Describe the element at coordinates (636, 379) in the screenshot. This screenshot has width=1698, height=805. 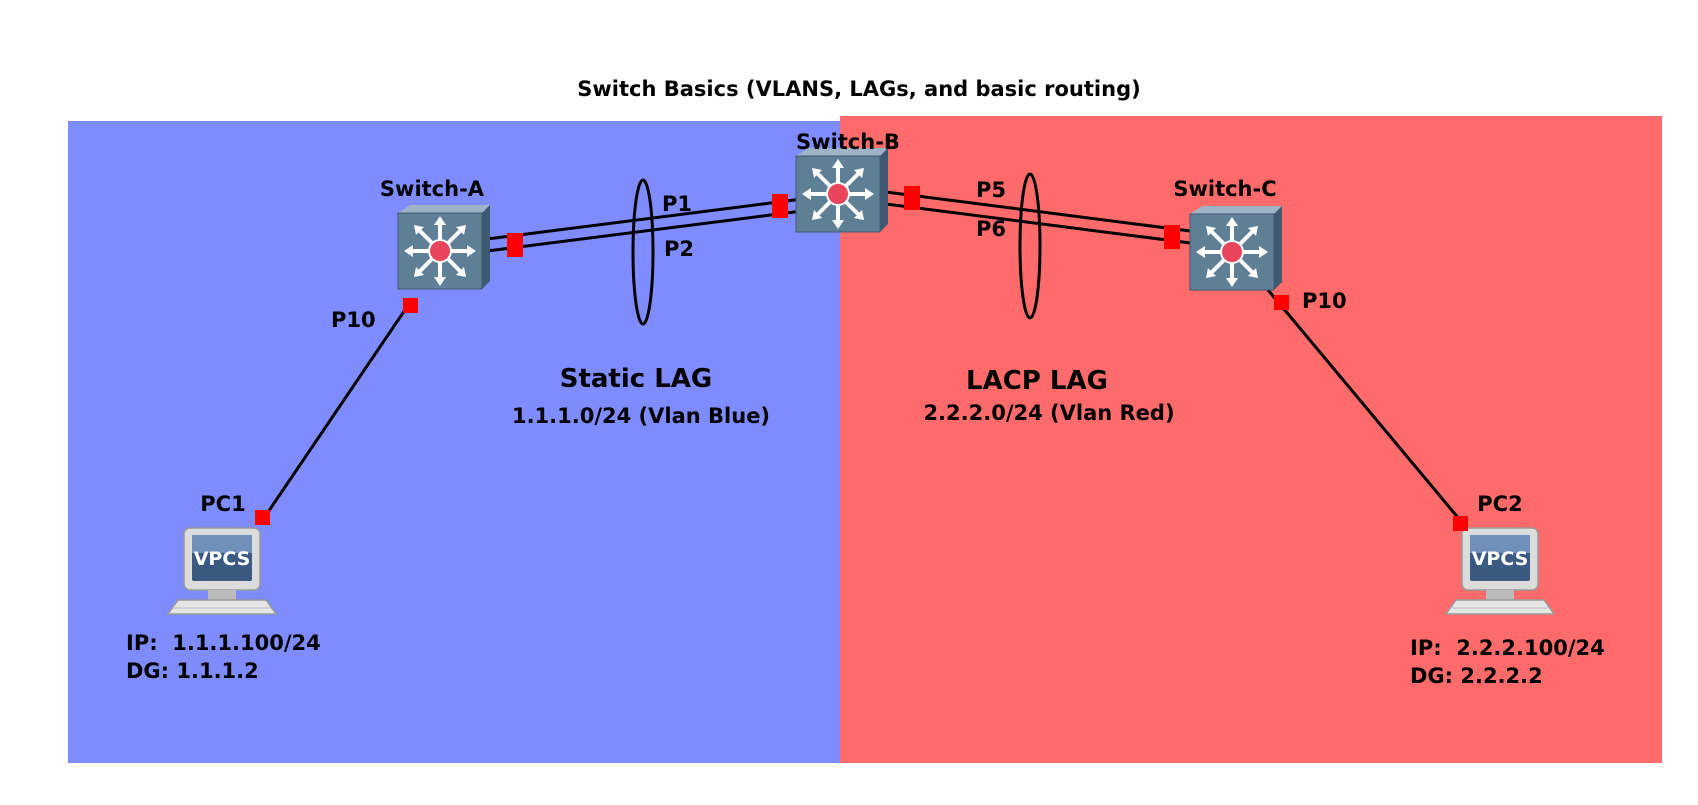
I see `static-lag-title: Static LAG` at that location.